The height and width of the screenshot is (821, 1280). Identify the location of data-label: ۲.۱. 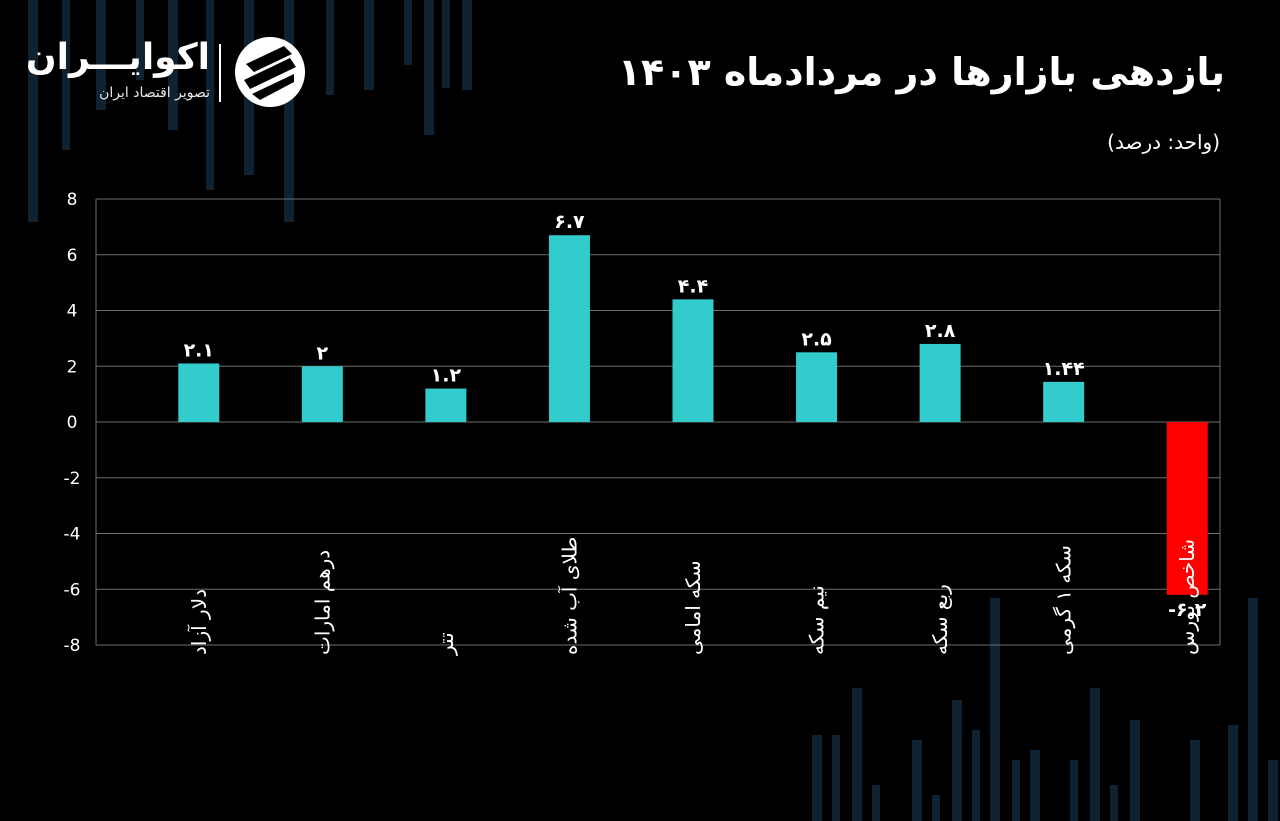
(199, 350).